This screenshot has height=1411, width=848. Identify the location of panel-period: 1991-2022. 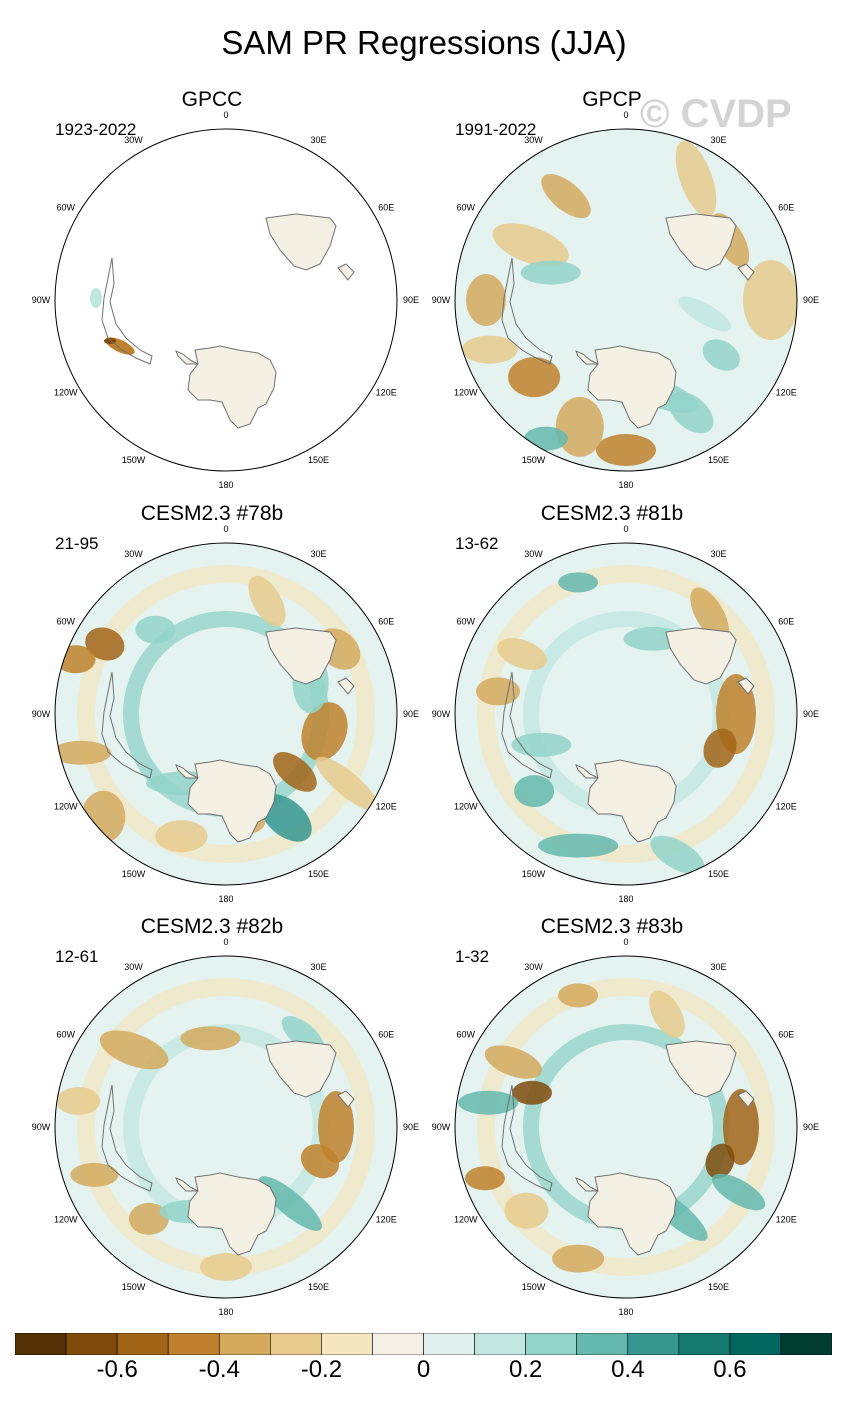
(496, 129).